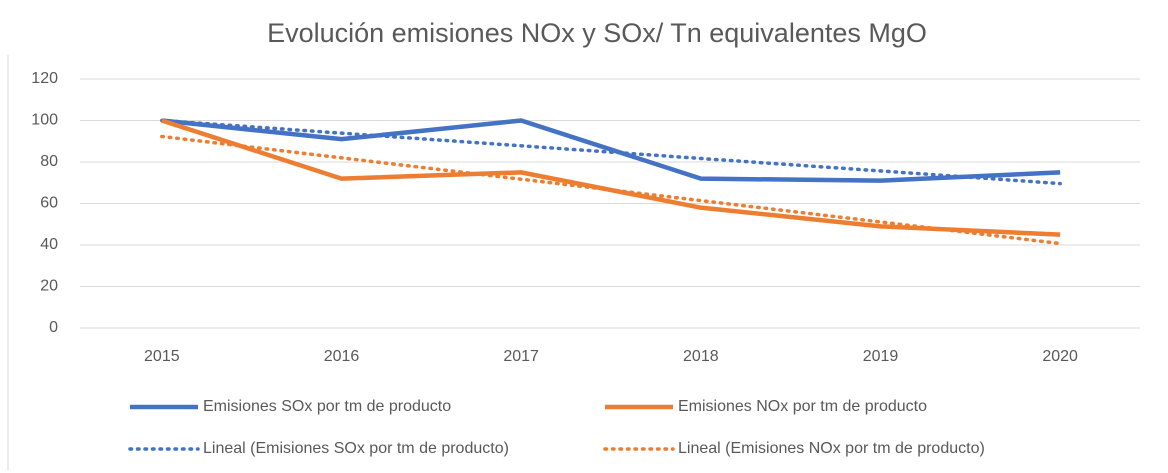  Describe the element at coordinates (49, 244) in the screenshot. I see `y-tick-label: 40` at that location.